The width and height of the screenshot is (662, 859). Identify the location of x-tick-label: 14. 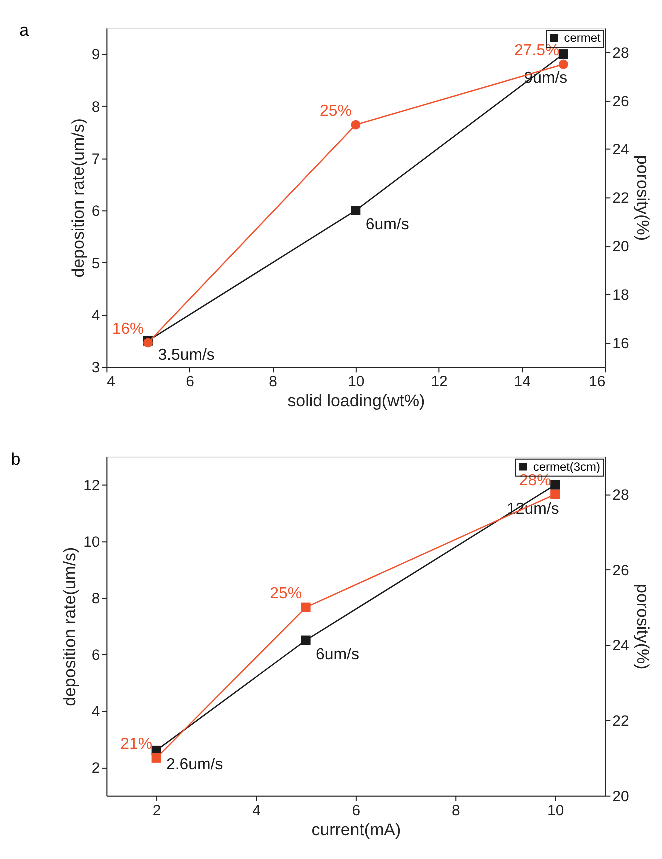
(522, 382).